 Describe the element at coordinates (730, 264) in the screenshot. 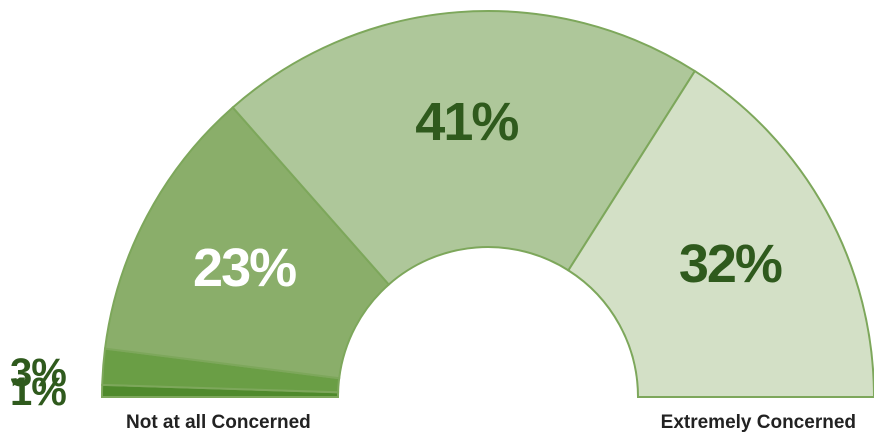

I see `segment-label-5: 32%` at that location.